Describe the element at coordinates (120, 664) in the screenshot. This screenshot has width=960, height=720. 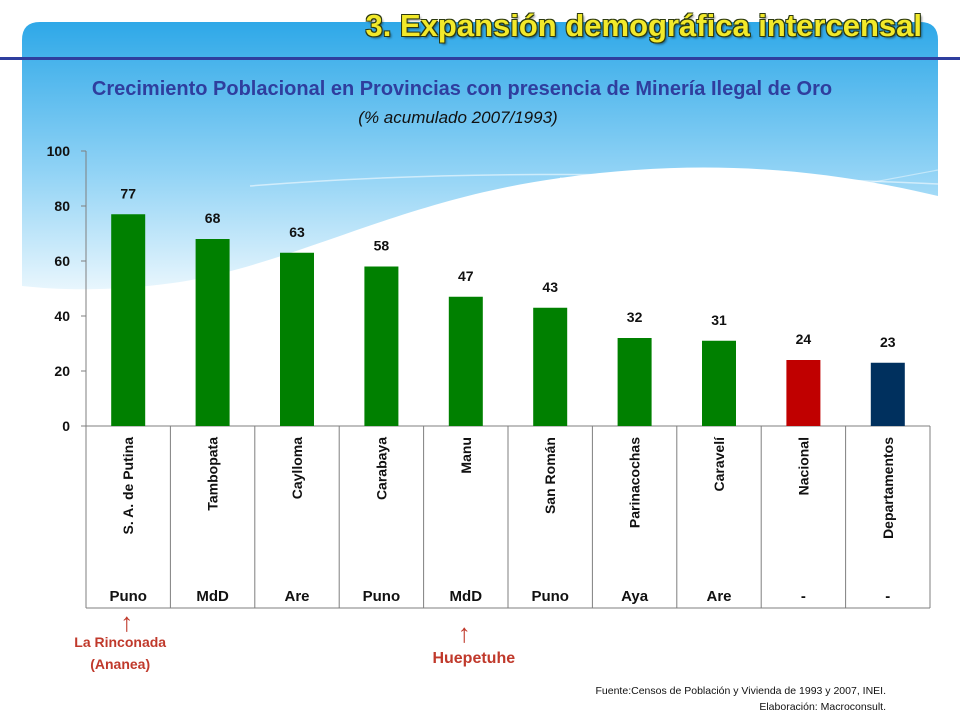
I see `annotation-line: (Ananea)` at that location.